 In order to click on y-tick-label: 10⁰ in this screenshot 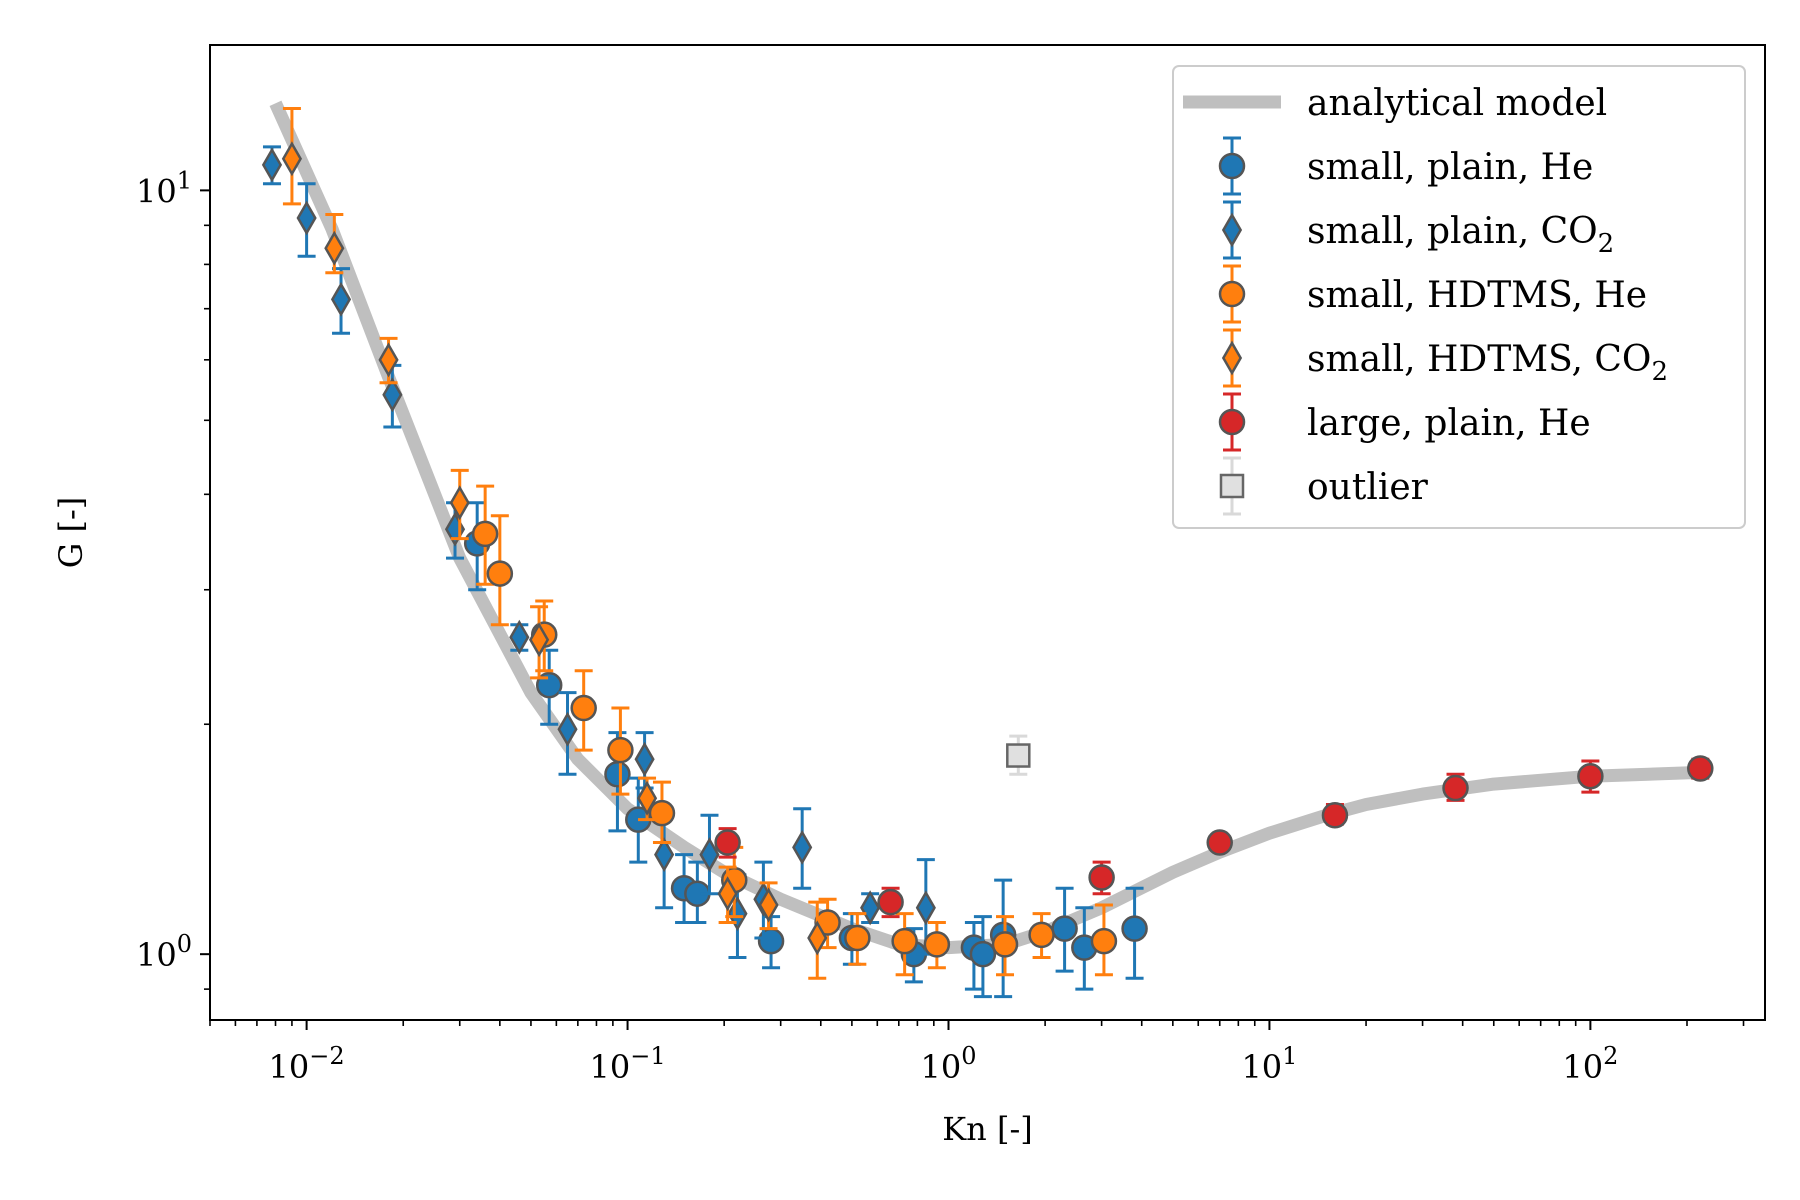, I will do `click(164, 952)`.